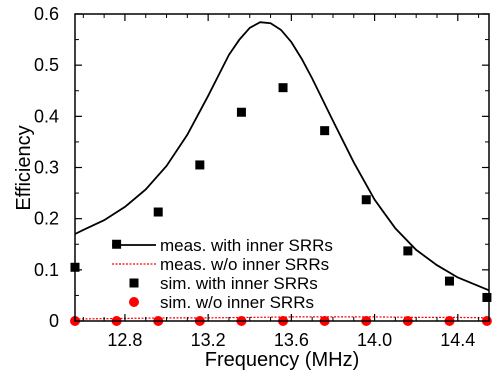  Describe the element at coordinates (46, 168) in the screenshot. I see `y-tick-label: 0.3` at that location.